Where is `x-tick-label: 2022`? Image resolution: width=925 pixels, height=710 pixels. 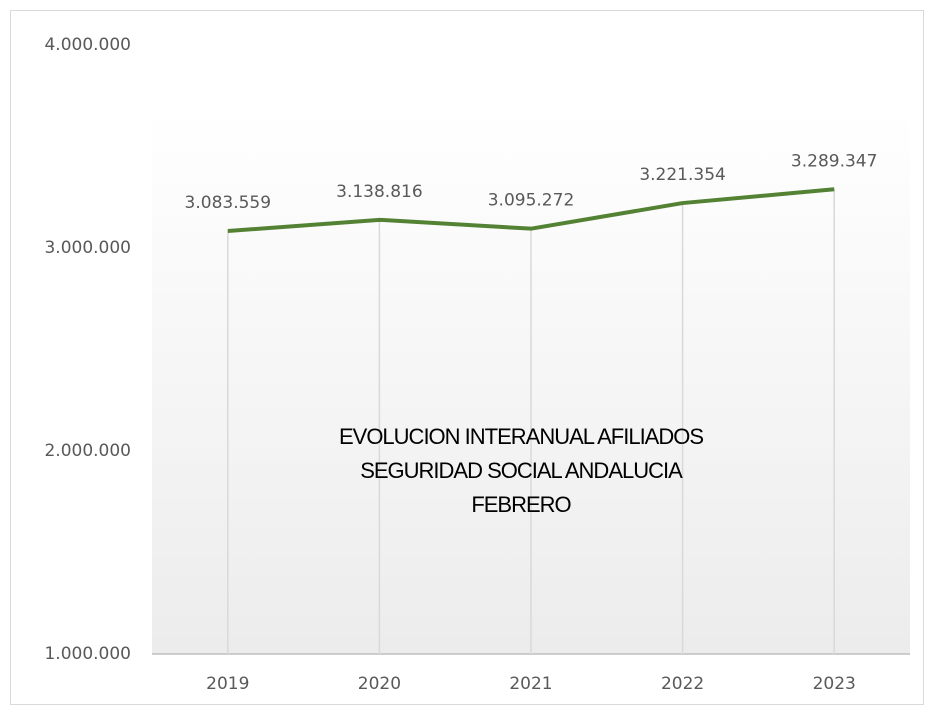
x-tick-label: 2022 is located at coordinates (682, 684).